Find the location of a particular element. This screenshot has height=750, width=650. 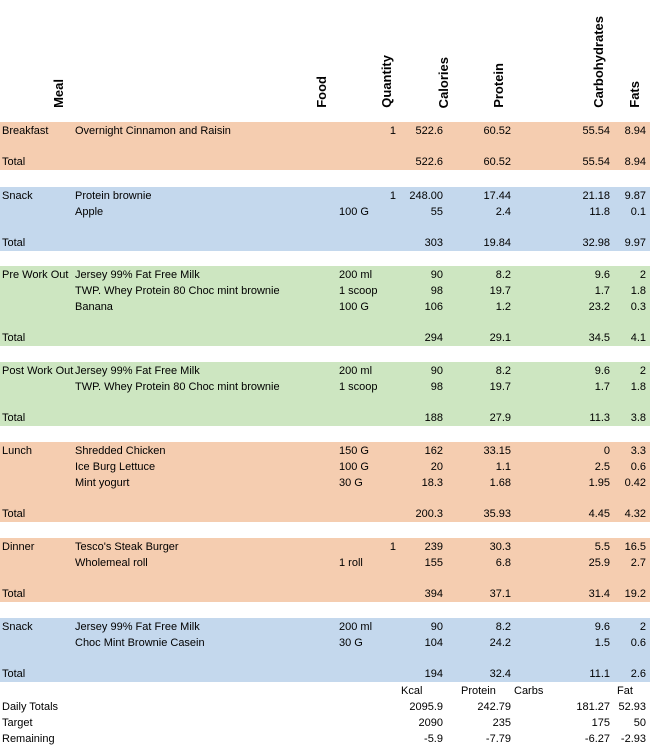

food-calories: 248.00 is located at coordinates (426, 196).